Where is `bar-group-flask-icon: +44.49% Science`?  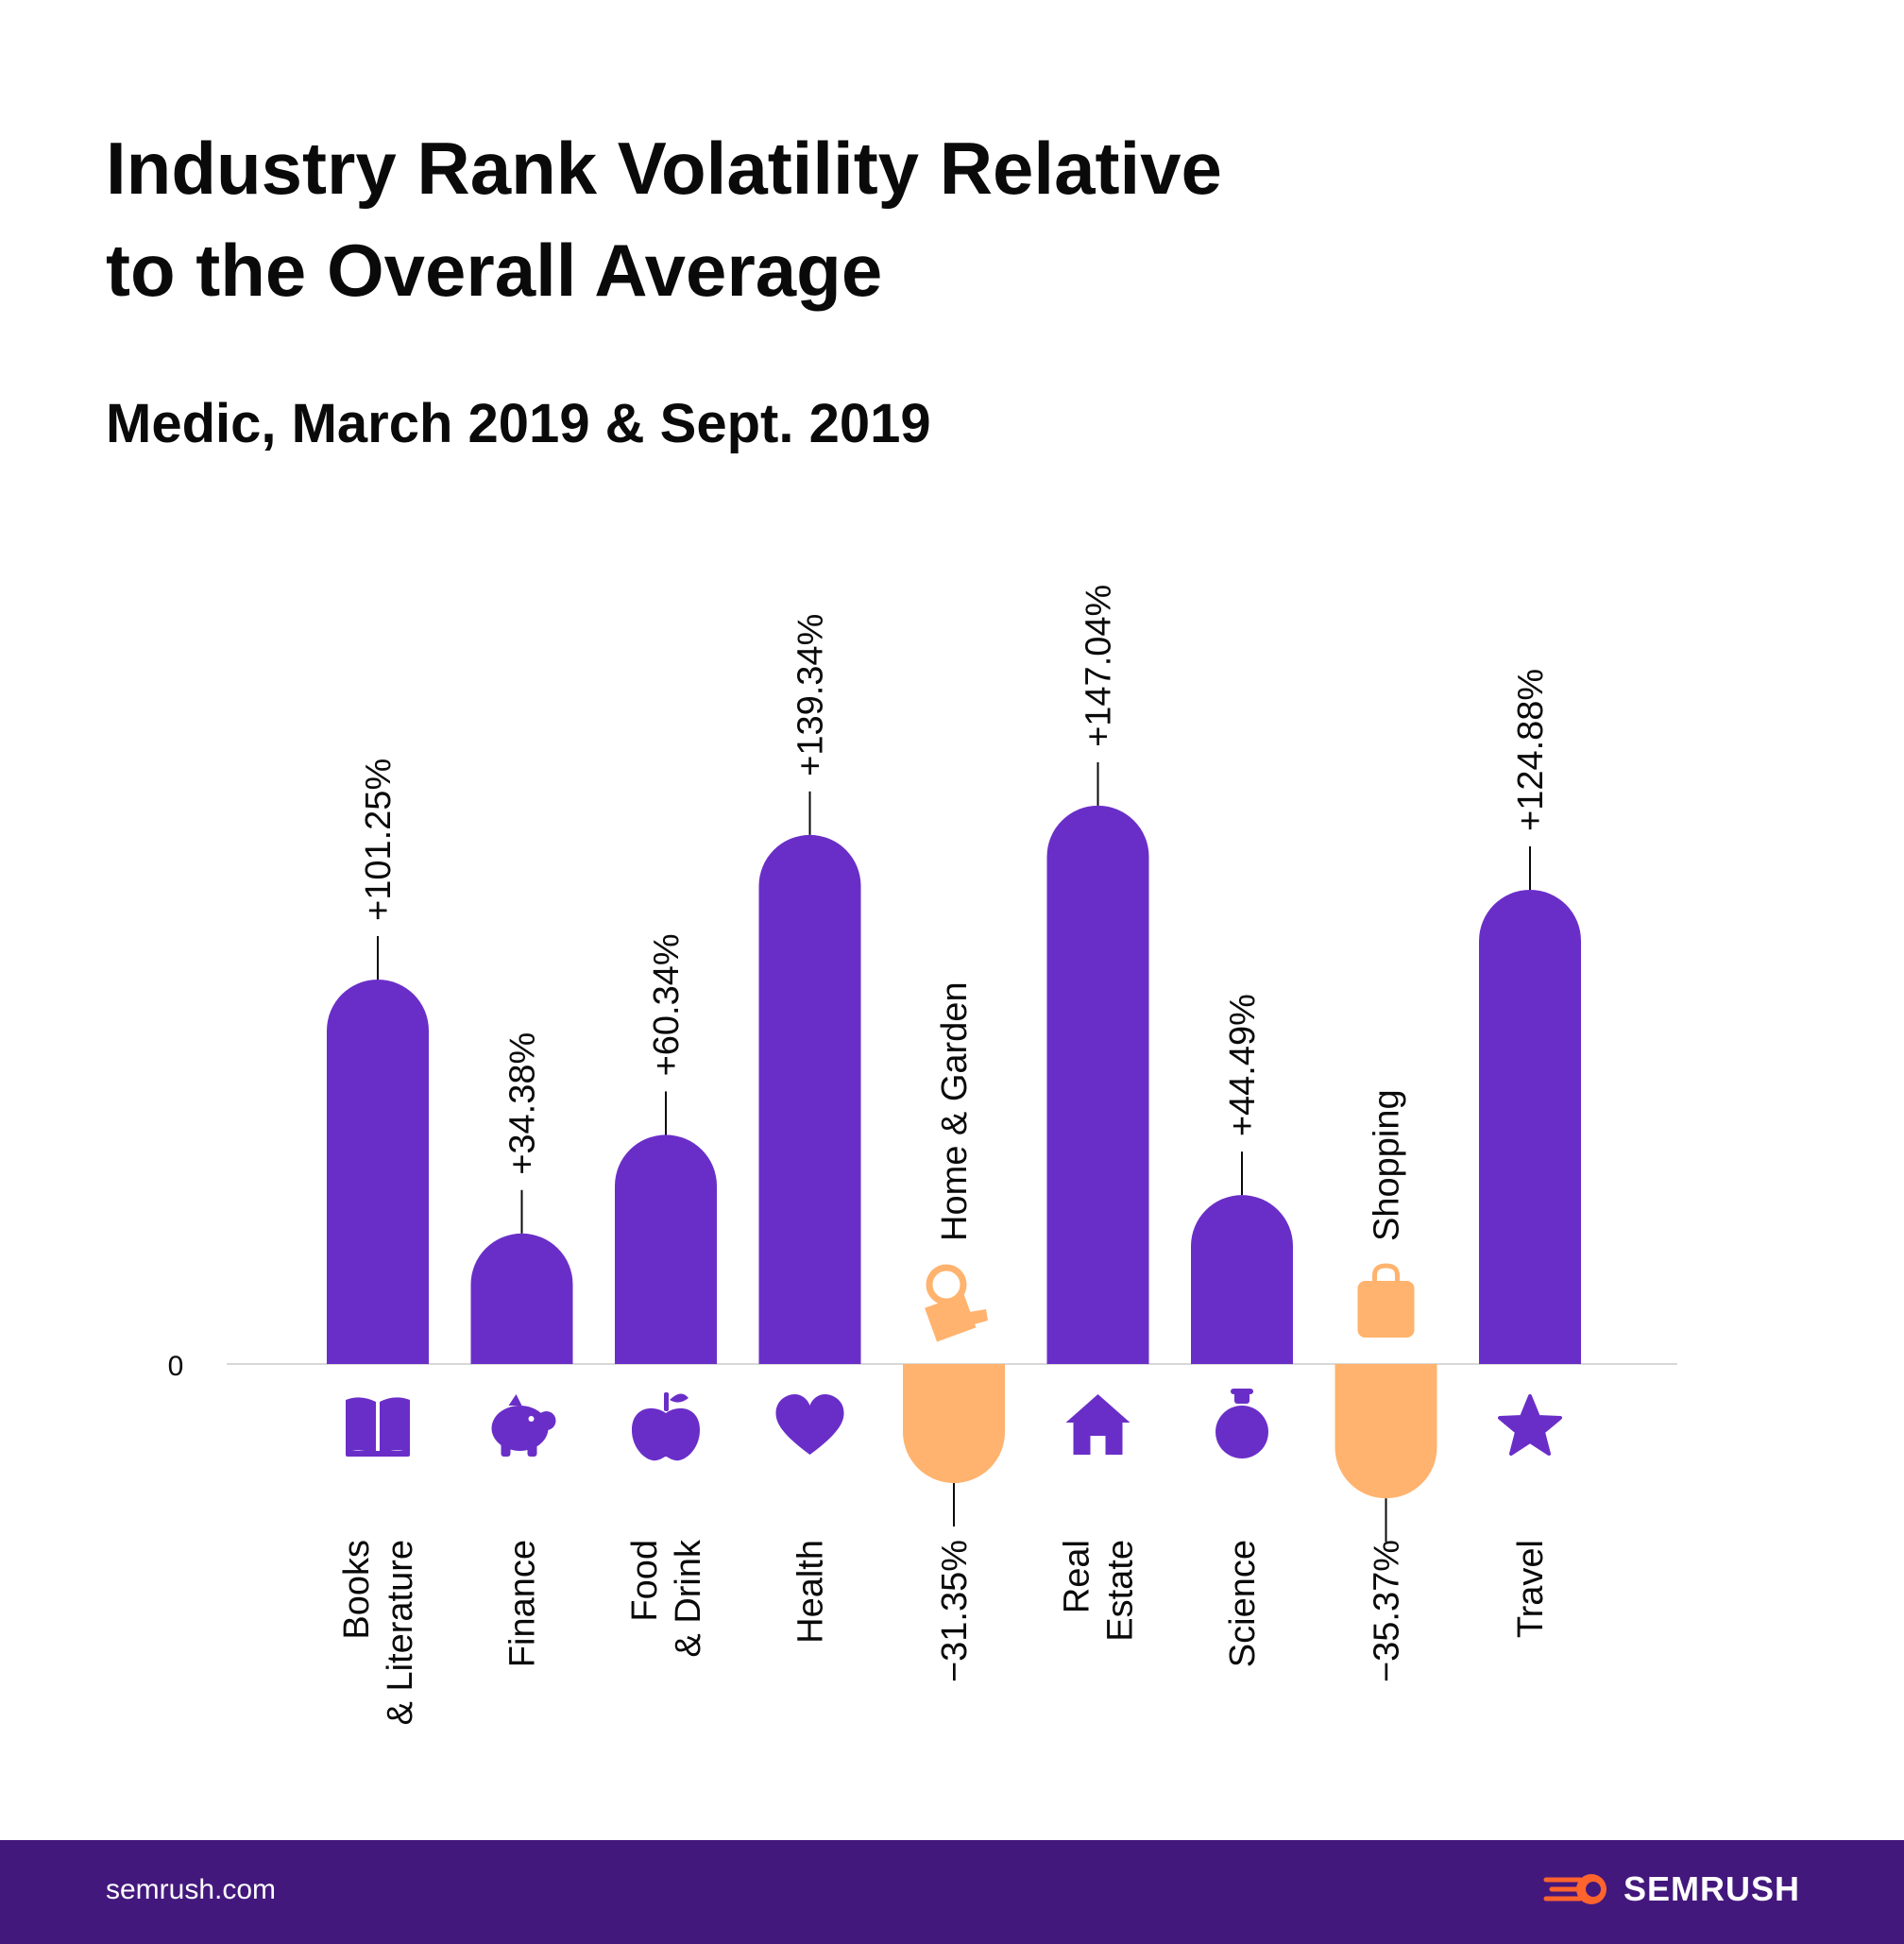
bar-group-flask-icon: +44.49% Science is located at coordinates (1242, 1331).